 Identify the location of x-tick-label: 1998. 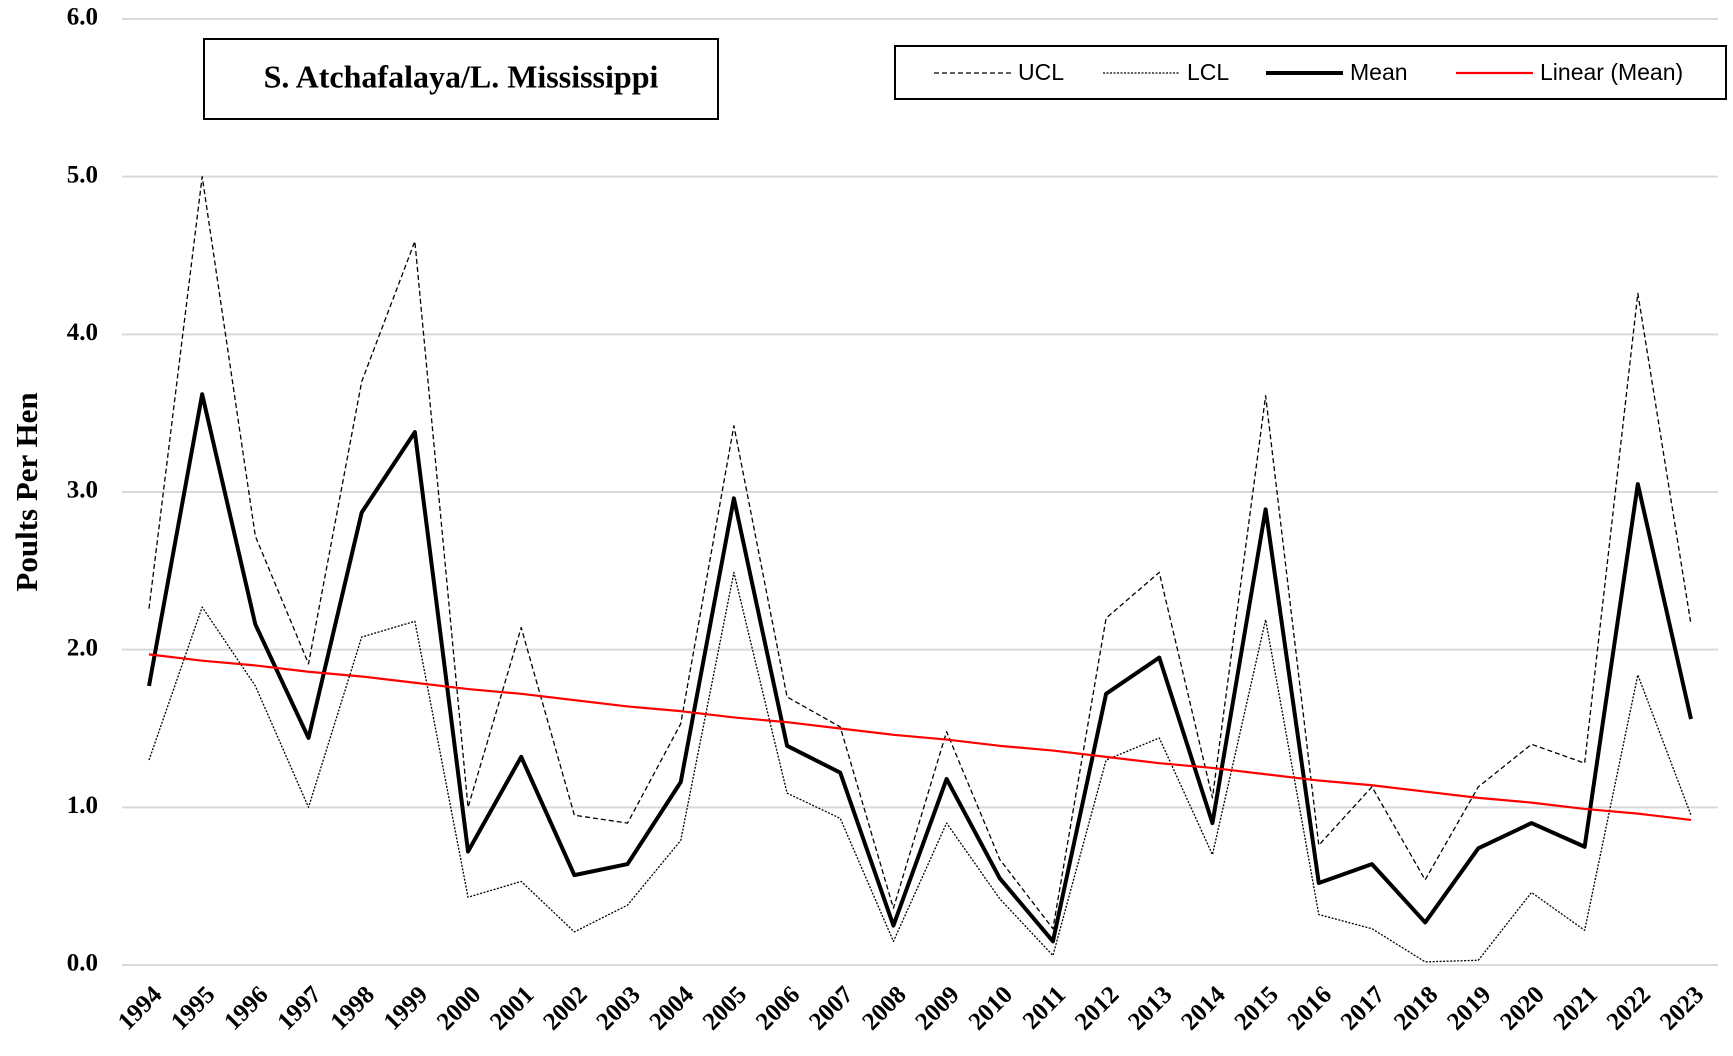
(353, 1008).